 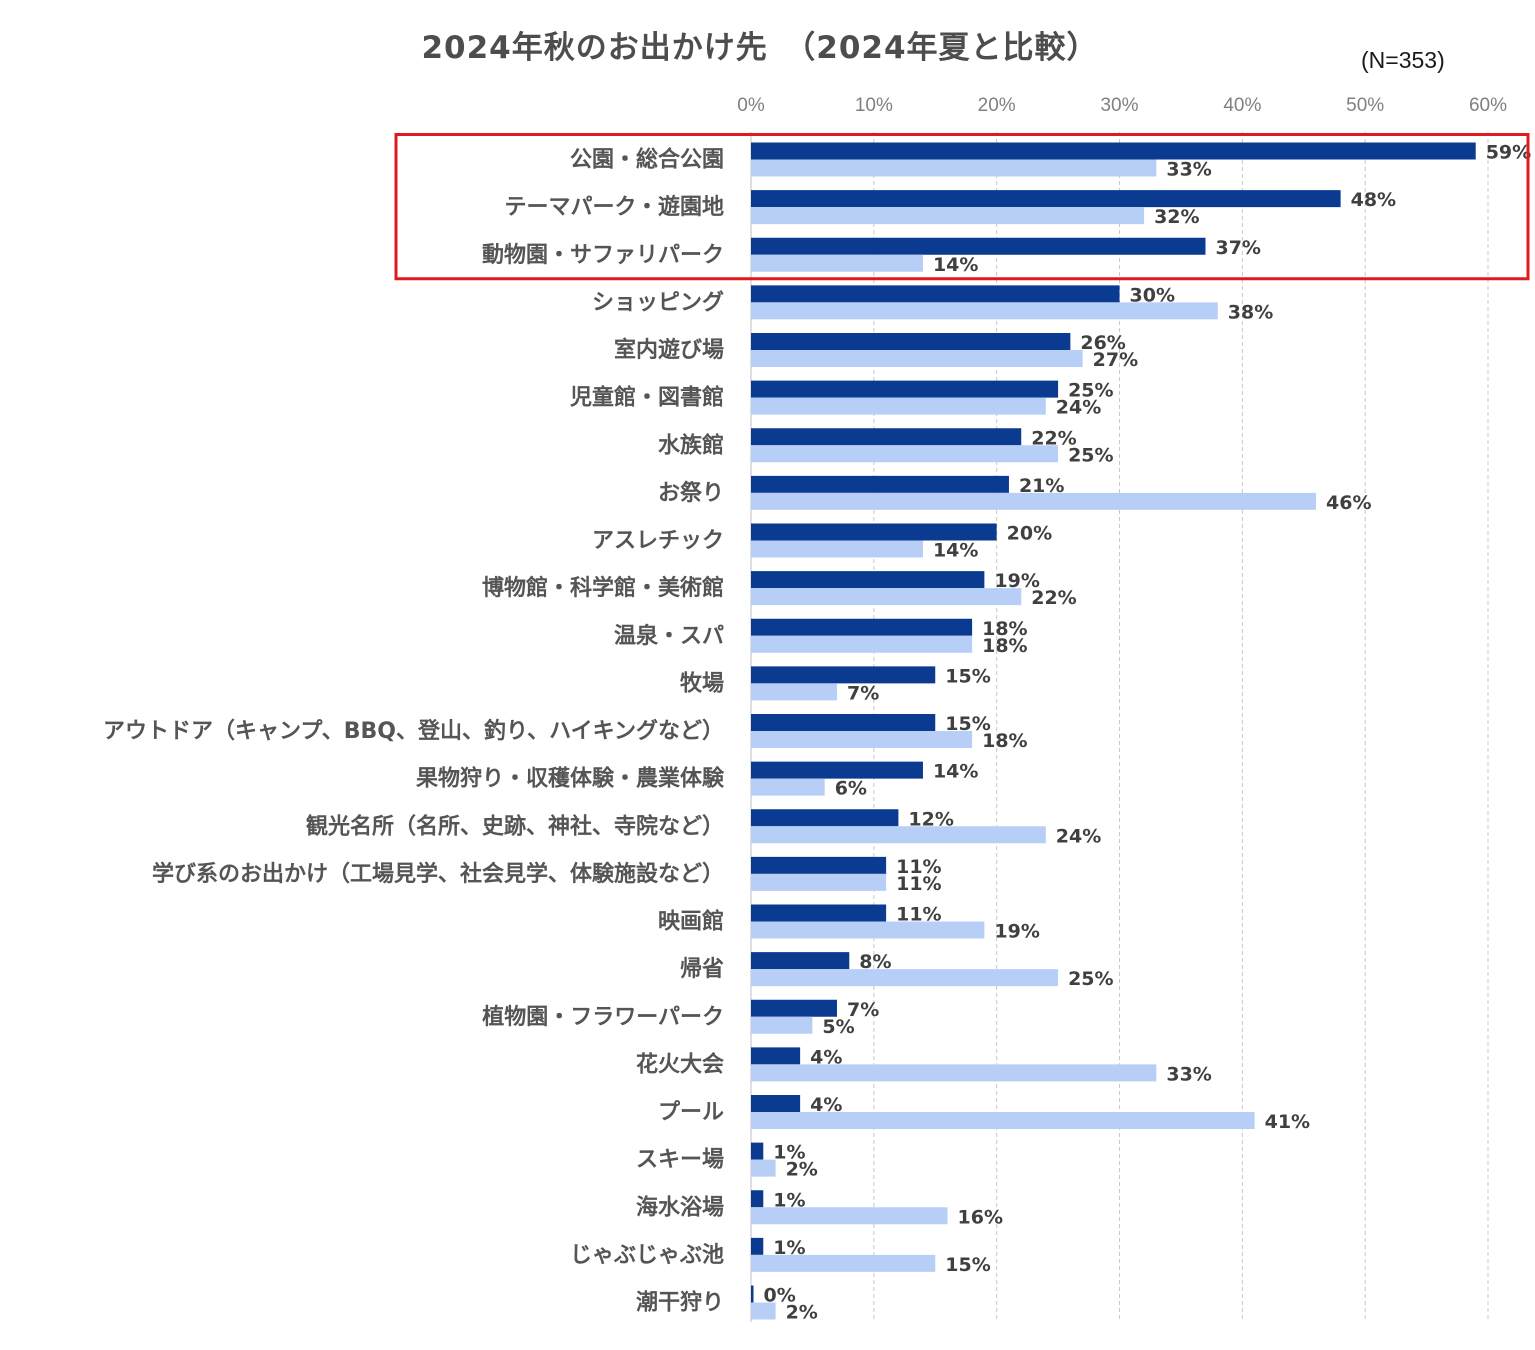 I want to click on category-label: テーマパーク・遊園地, so click(x=614, y=207).